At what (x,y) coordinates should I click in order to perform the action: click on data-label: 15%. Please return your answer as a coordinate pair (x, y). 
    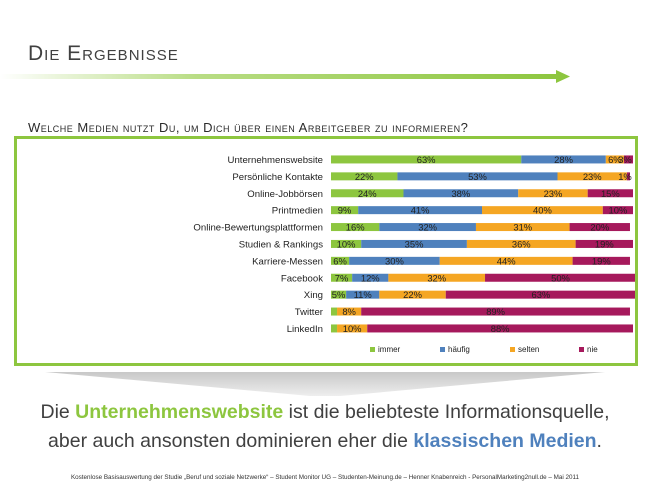
    Looking at the image, I should click on (610, 193).